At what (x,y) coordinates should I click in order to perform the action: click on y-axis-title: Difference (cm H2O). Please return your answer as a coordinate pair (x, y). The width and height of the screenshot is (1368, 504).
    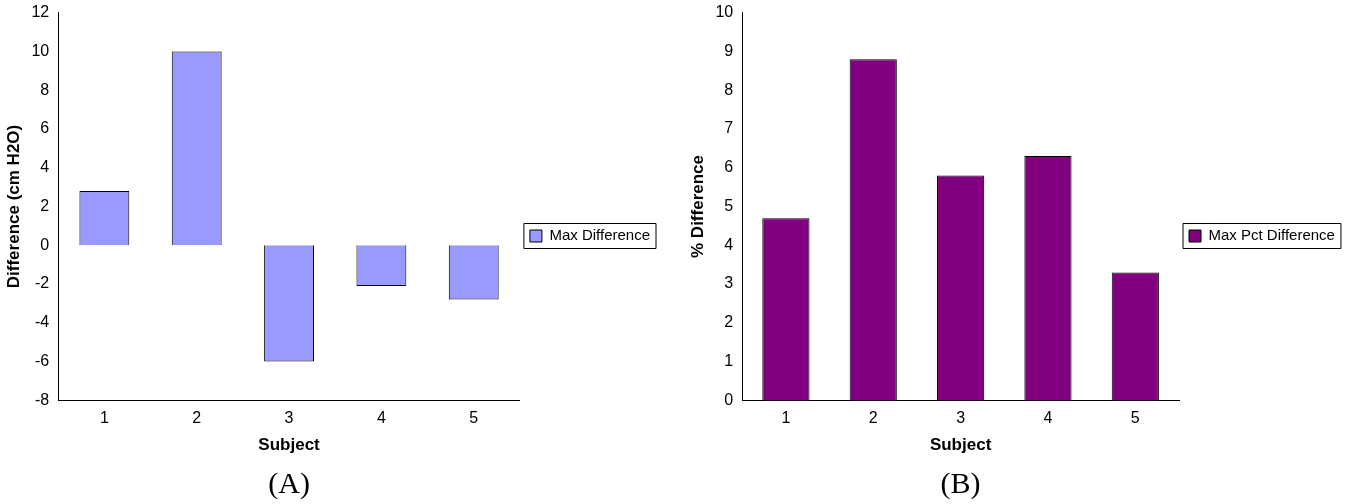
    Looking at the image, I should click on (13, 206).